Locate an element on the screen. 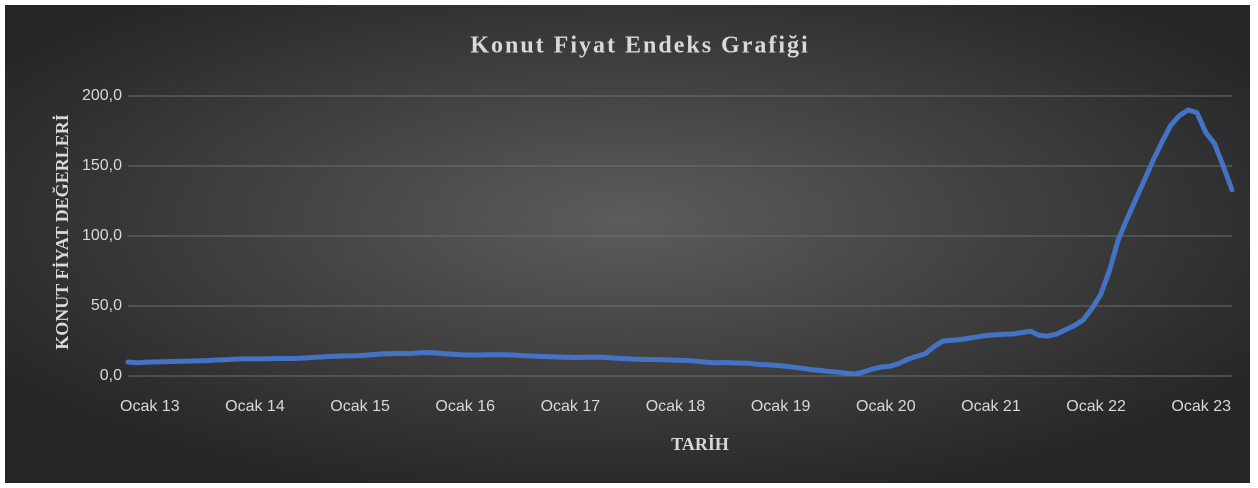  x-tick-label: Ocak 16 is located at coordinates (465, 406).